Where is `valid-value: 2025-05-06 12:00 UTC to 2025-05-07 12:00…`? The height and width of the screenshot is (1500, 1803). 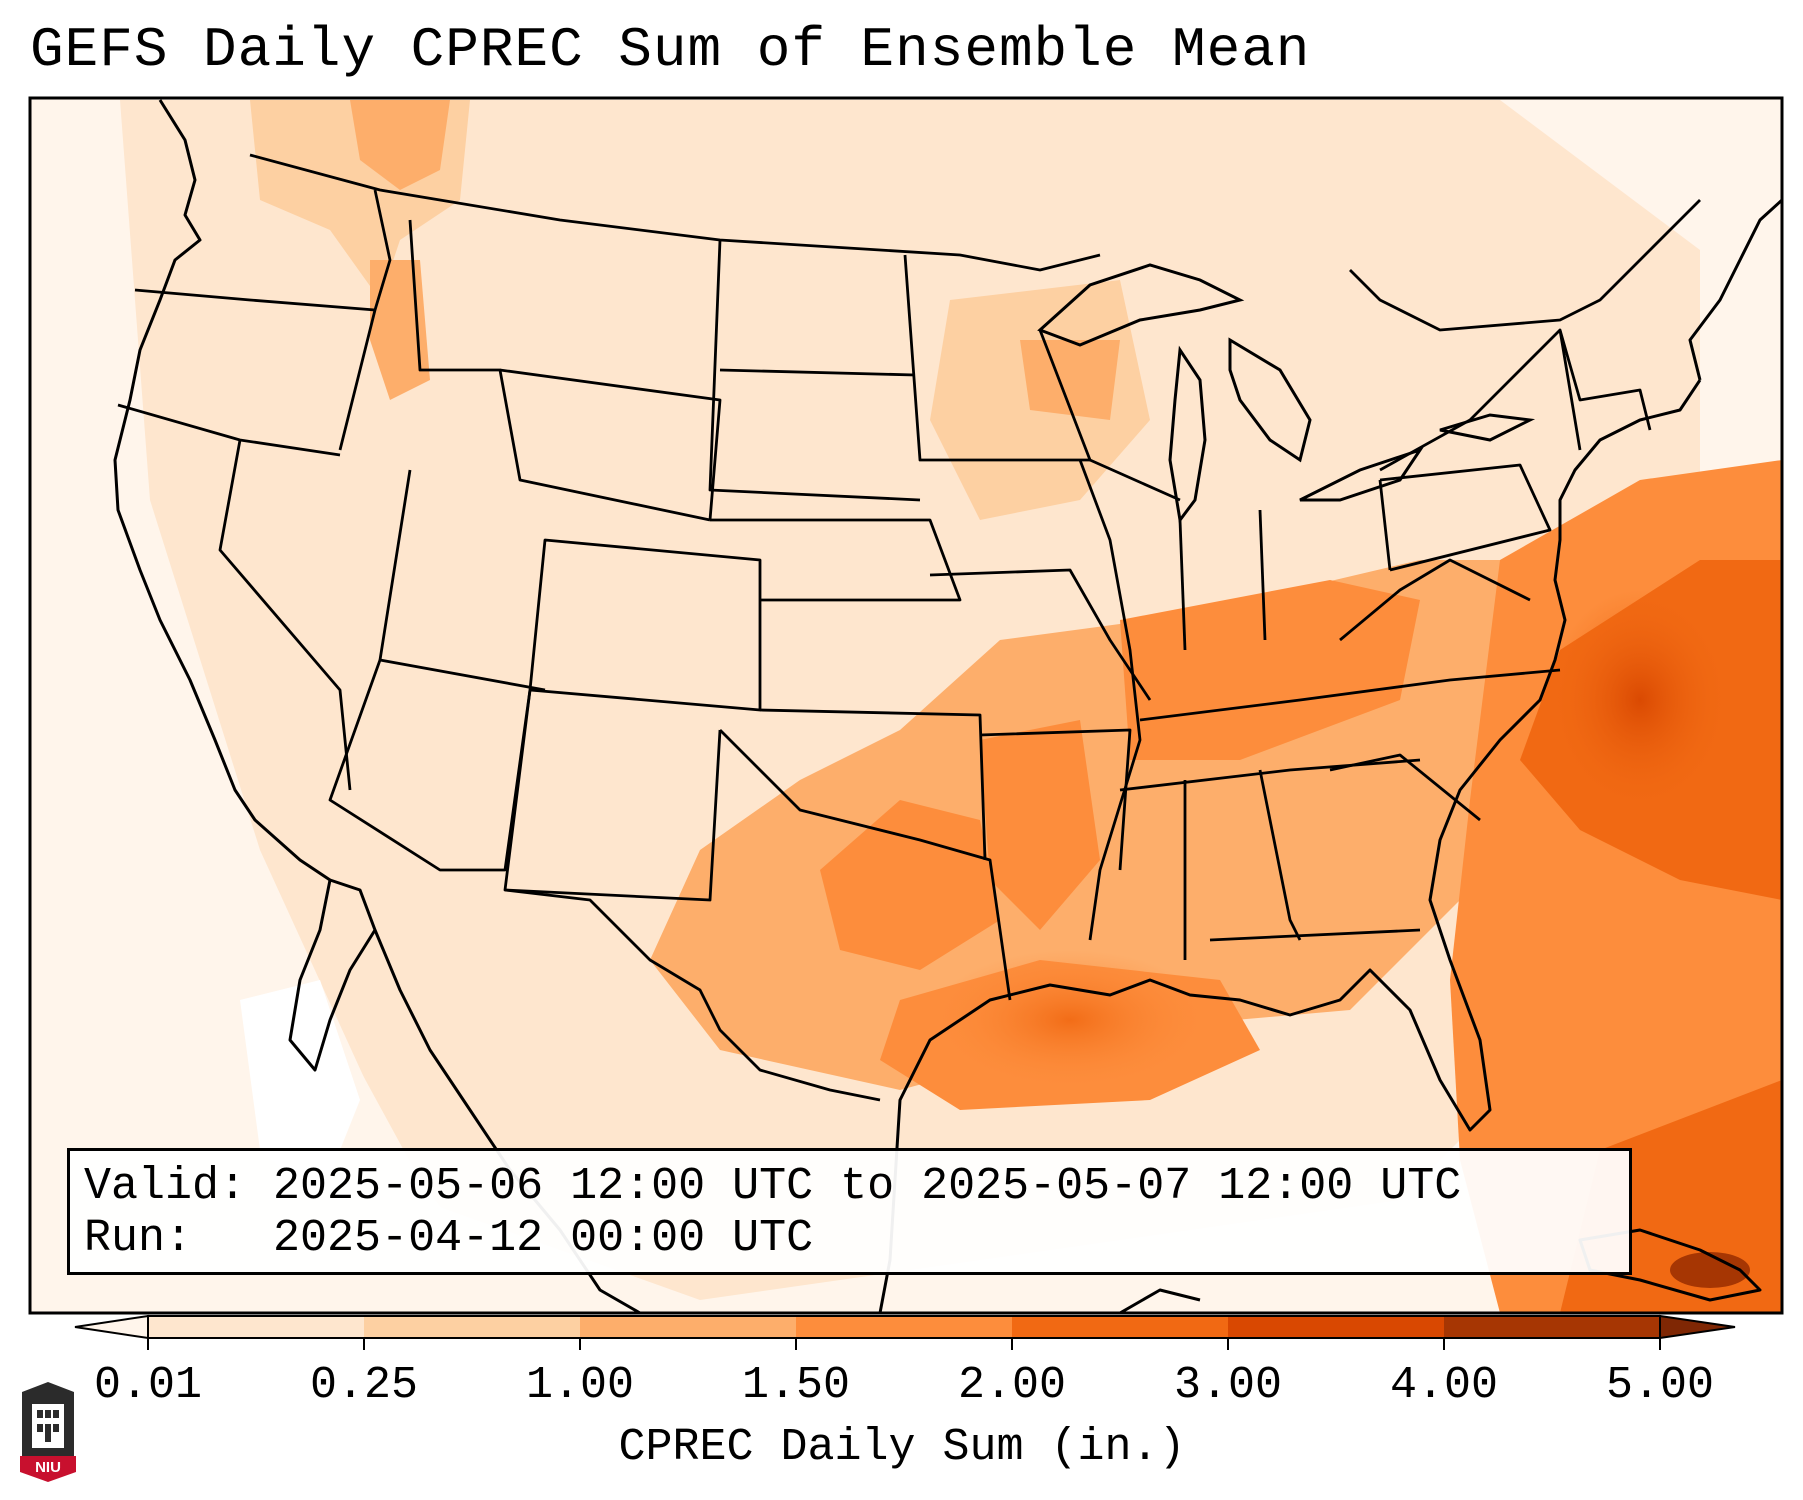 valid-value: 2025-05-06 12:00 UTC to 2025-05-07 12:00… is located at coordinates (867, 1186).